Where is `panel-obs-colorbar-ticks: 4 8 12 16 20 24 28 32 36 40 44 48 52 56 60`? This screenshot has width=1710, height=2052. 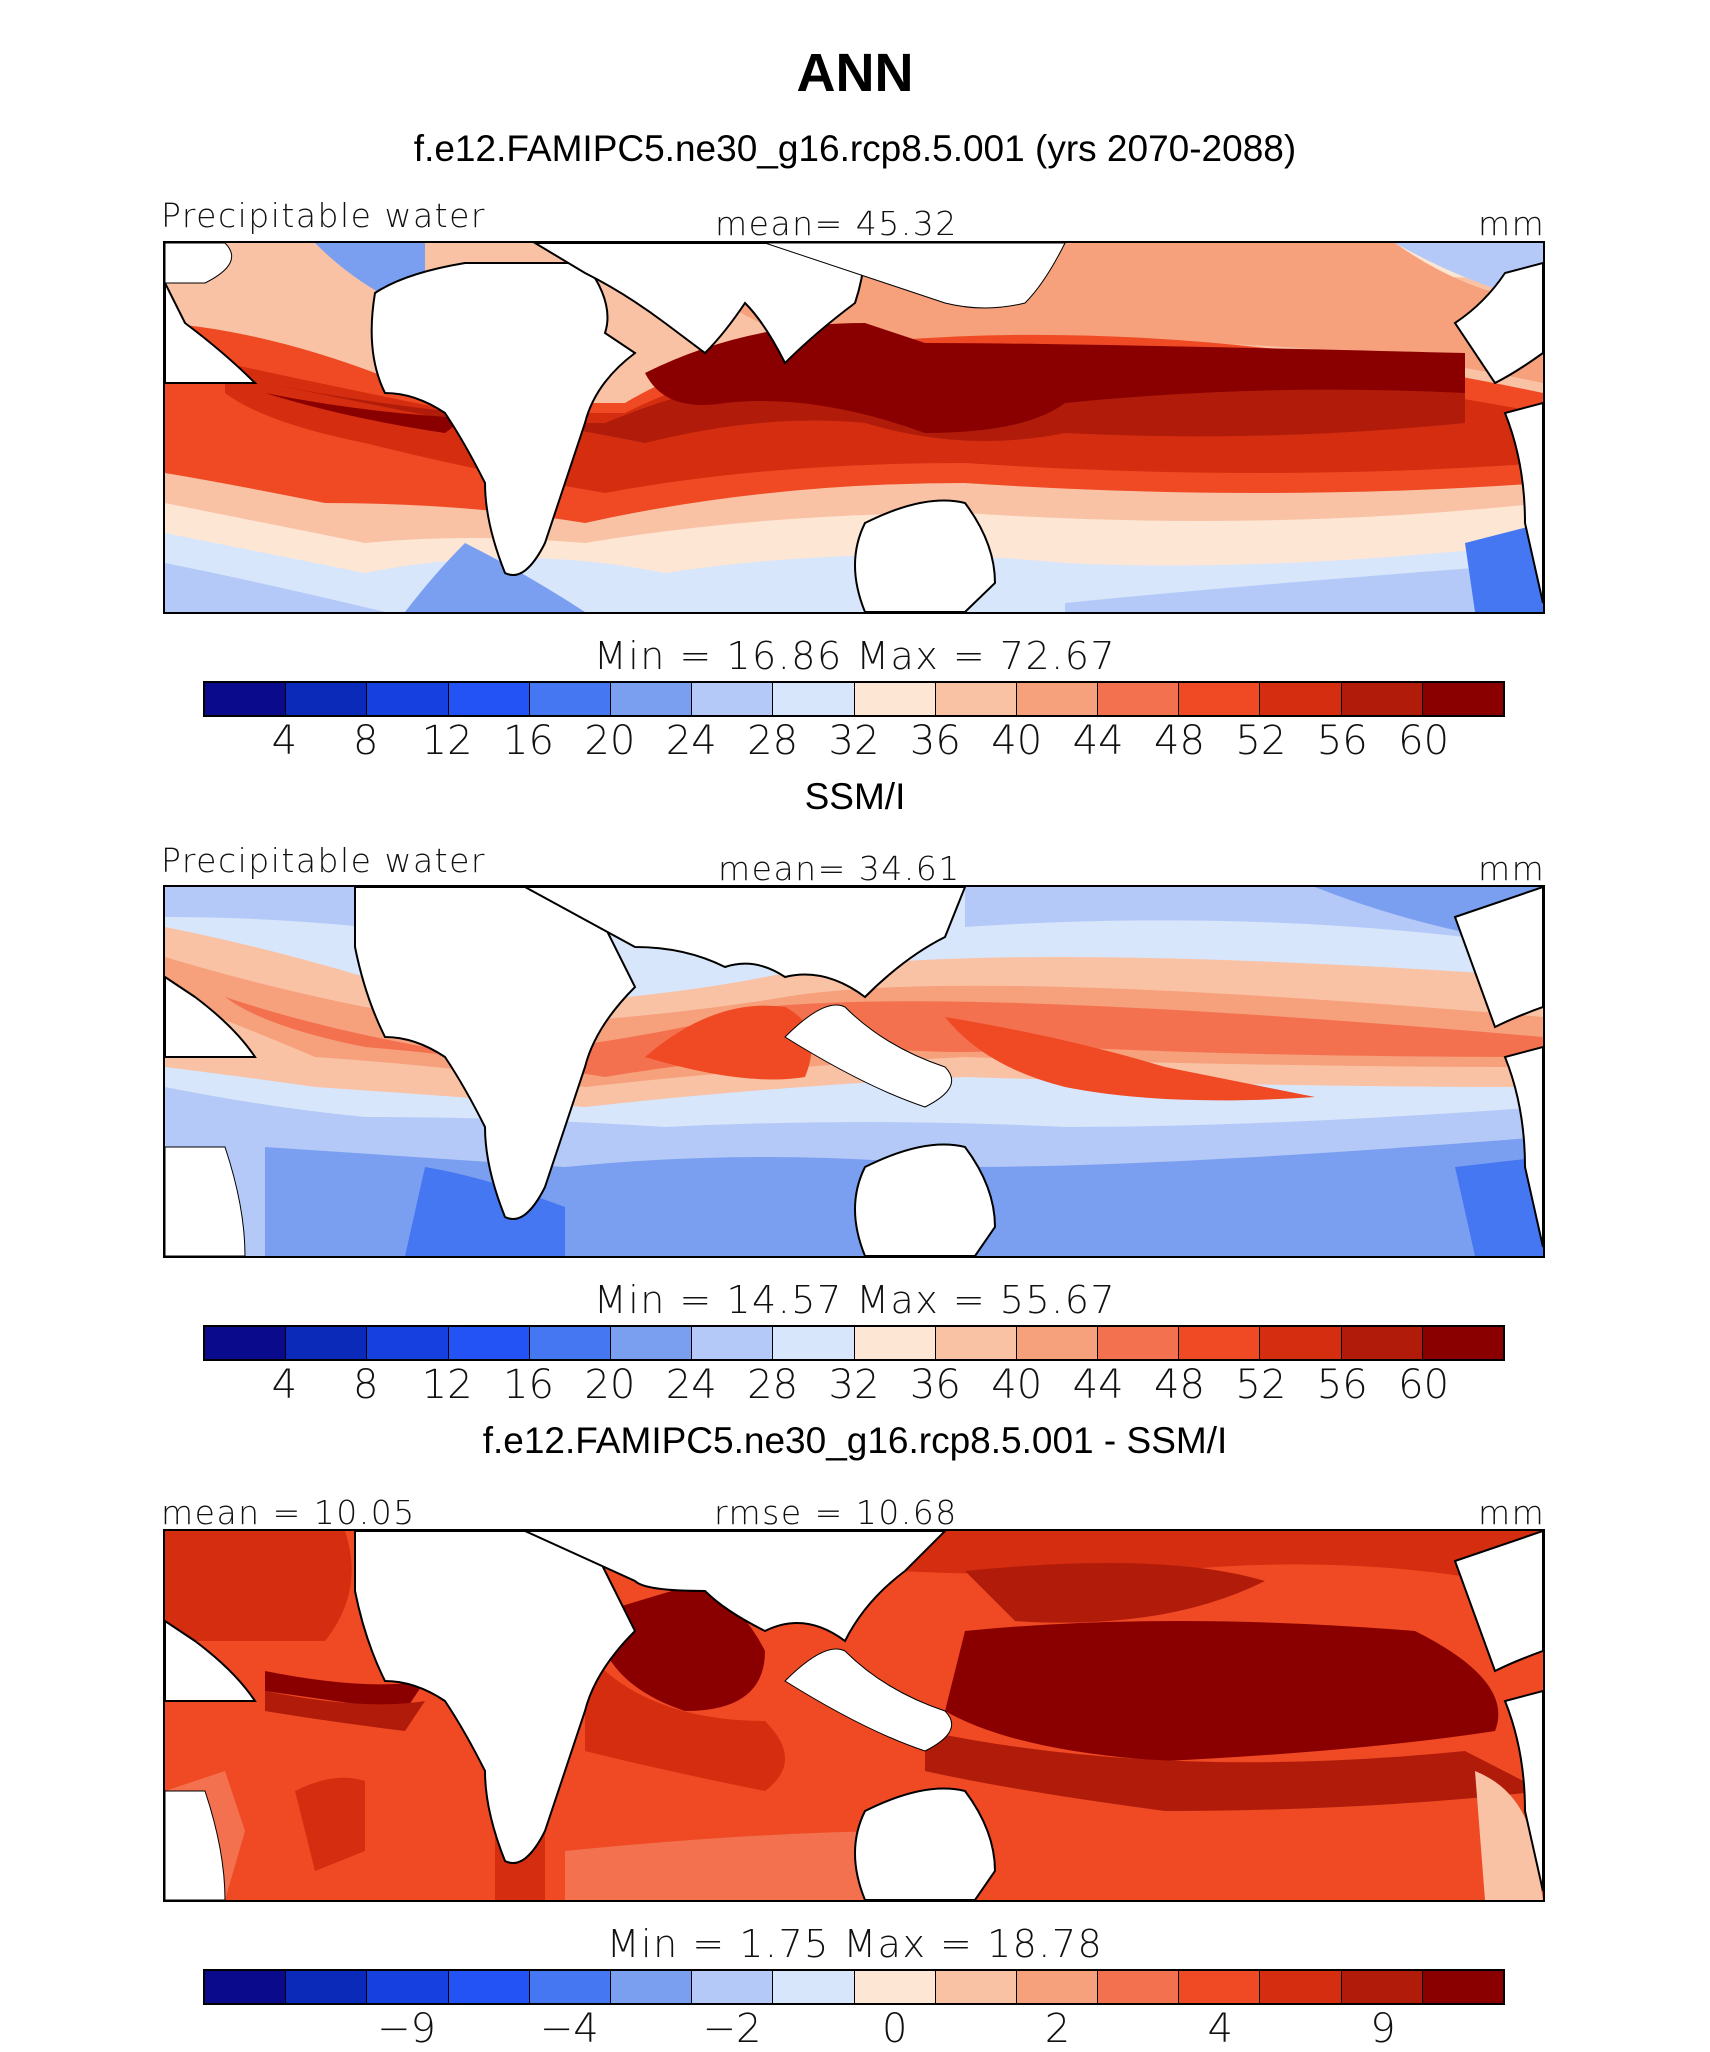
panel-obs-colorbar-ticks: 4 8 12 16 20 24 28 32 36 40 44 48 52 56 60 is located at coordinates (854, 1385).